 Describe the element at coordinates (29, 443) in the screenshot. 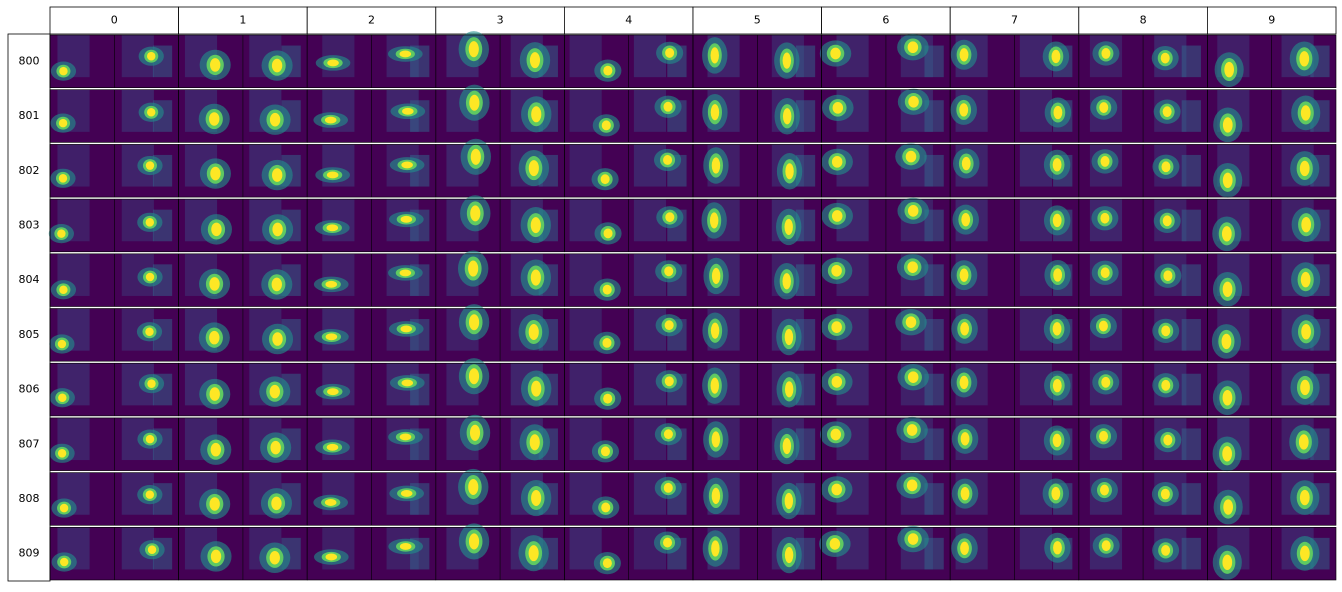

I see `row-label: 807` at that location.